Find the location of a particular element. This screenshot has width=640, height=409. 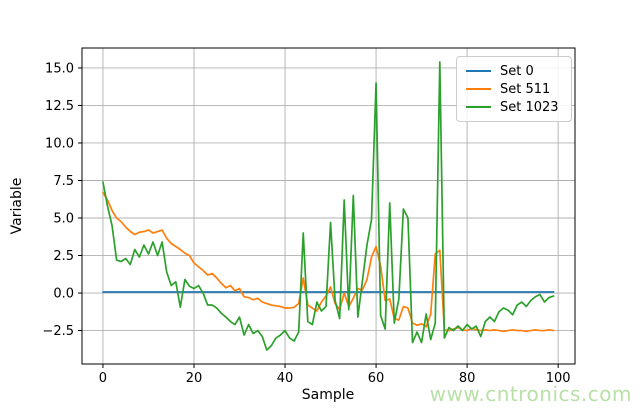

y-axis-label: Variable is located at coordinates (17, 206).